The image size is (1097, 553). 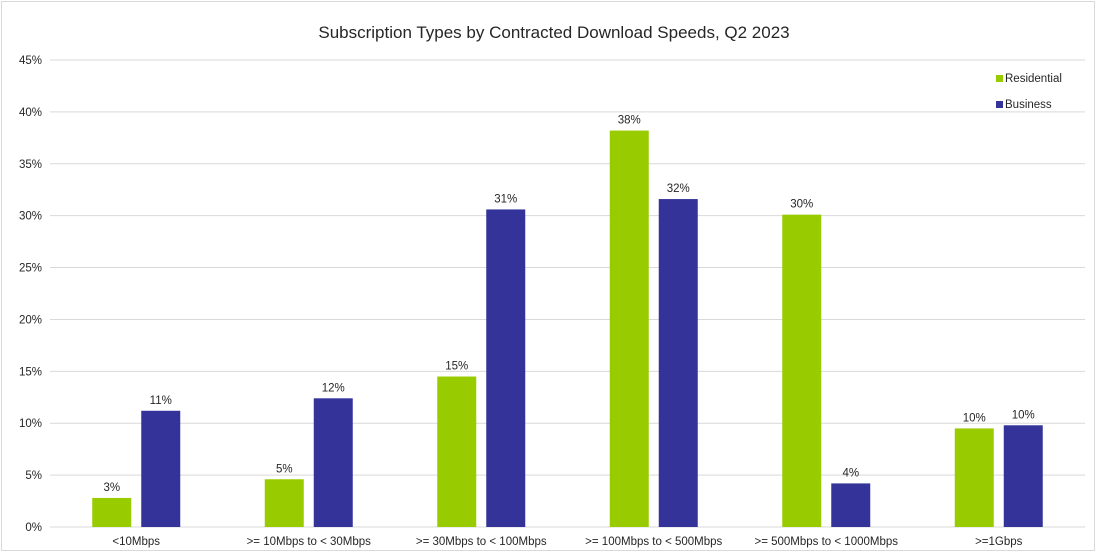 I want to click on data-label-residential: 5%, so click(x=284, y=469).